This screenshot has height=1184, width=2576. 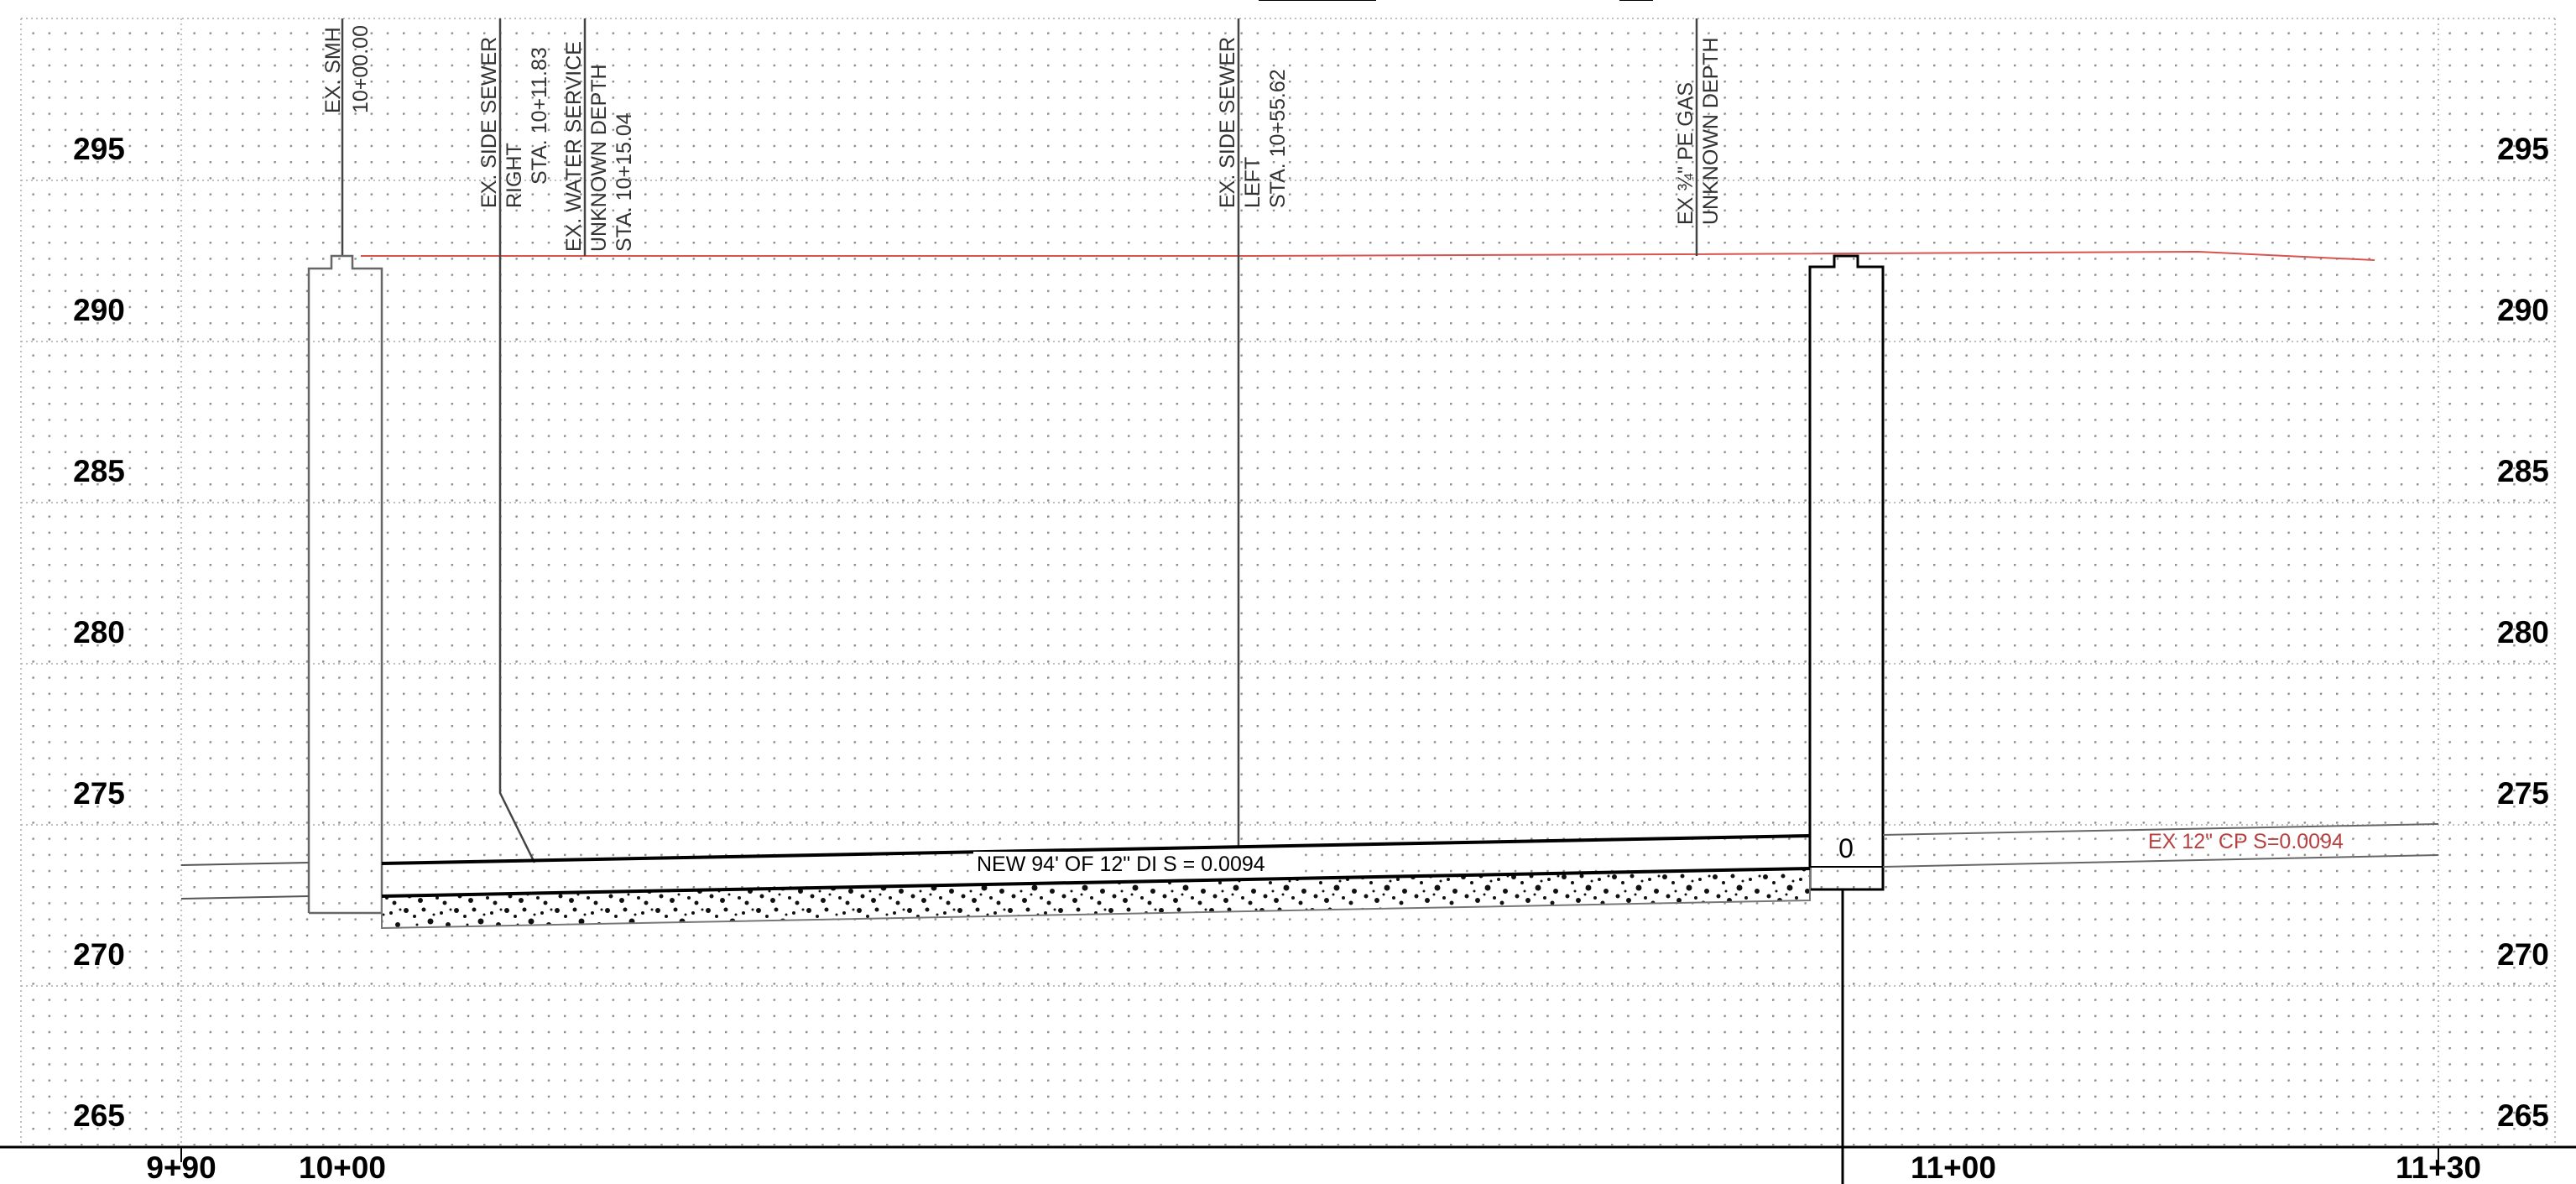 What do you see at coordinates (2246, 841) in the screenshot?
I see `existing-pipe-label: EX 12" CP S=0.0094` at bounding box center [2246, 841].